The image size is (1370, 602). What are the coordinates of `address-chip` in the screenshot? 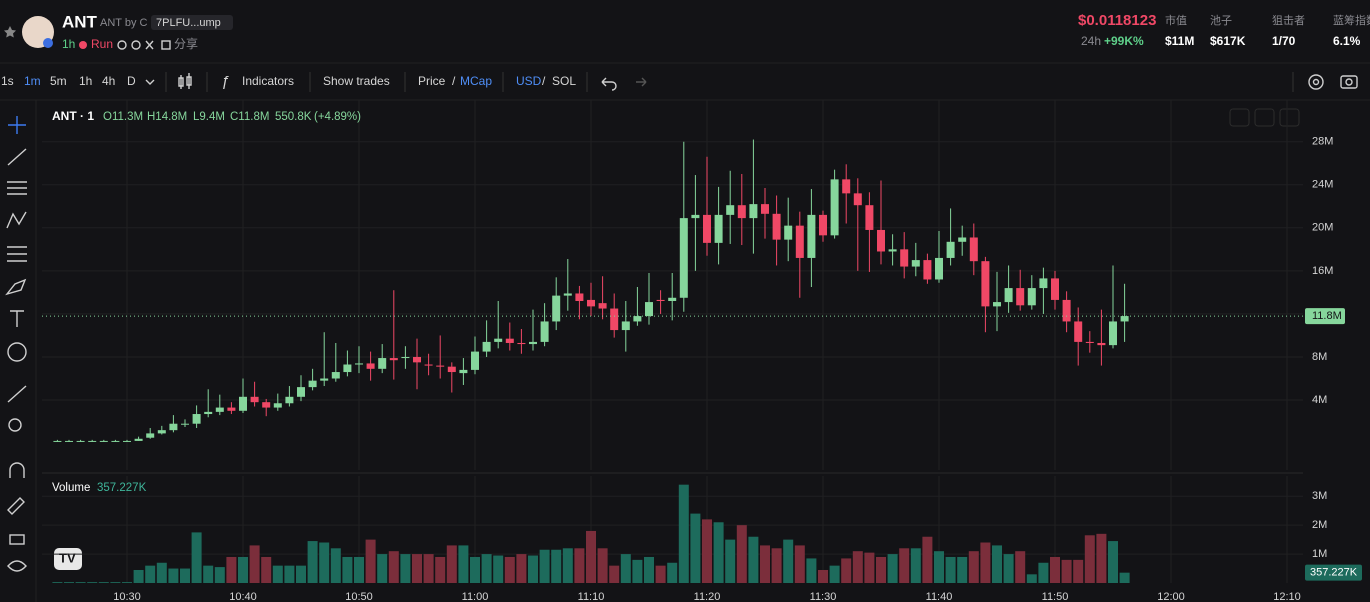 It's located at (192, 22).